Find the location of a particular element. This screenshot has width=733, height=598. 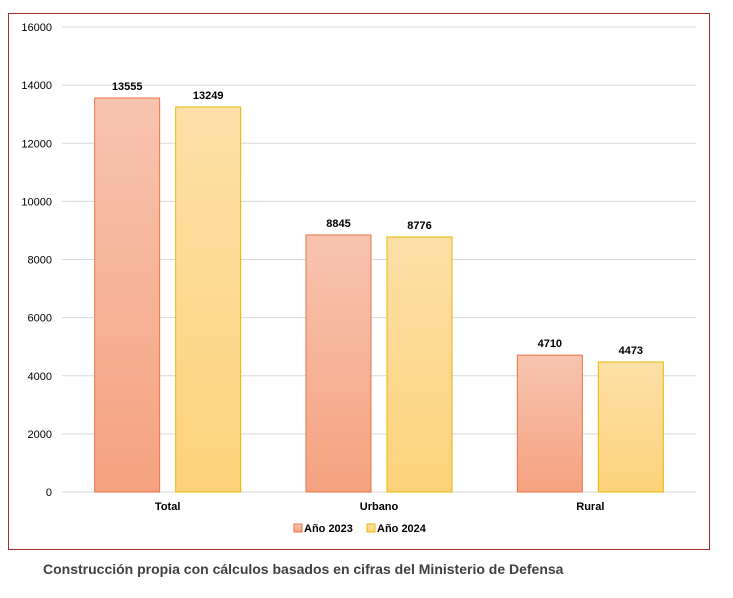

x-category-label: Total is located at coordinates (167, 507).